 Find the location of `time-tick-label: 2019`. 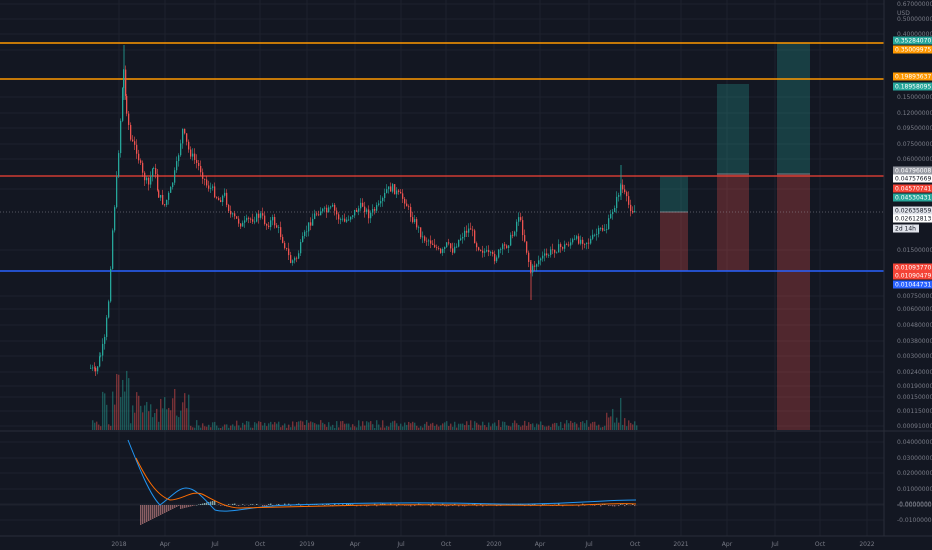

time-tick-label: 2019 is located at coordinates (306, 544).